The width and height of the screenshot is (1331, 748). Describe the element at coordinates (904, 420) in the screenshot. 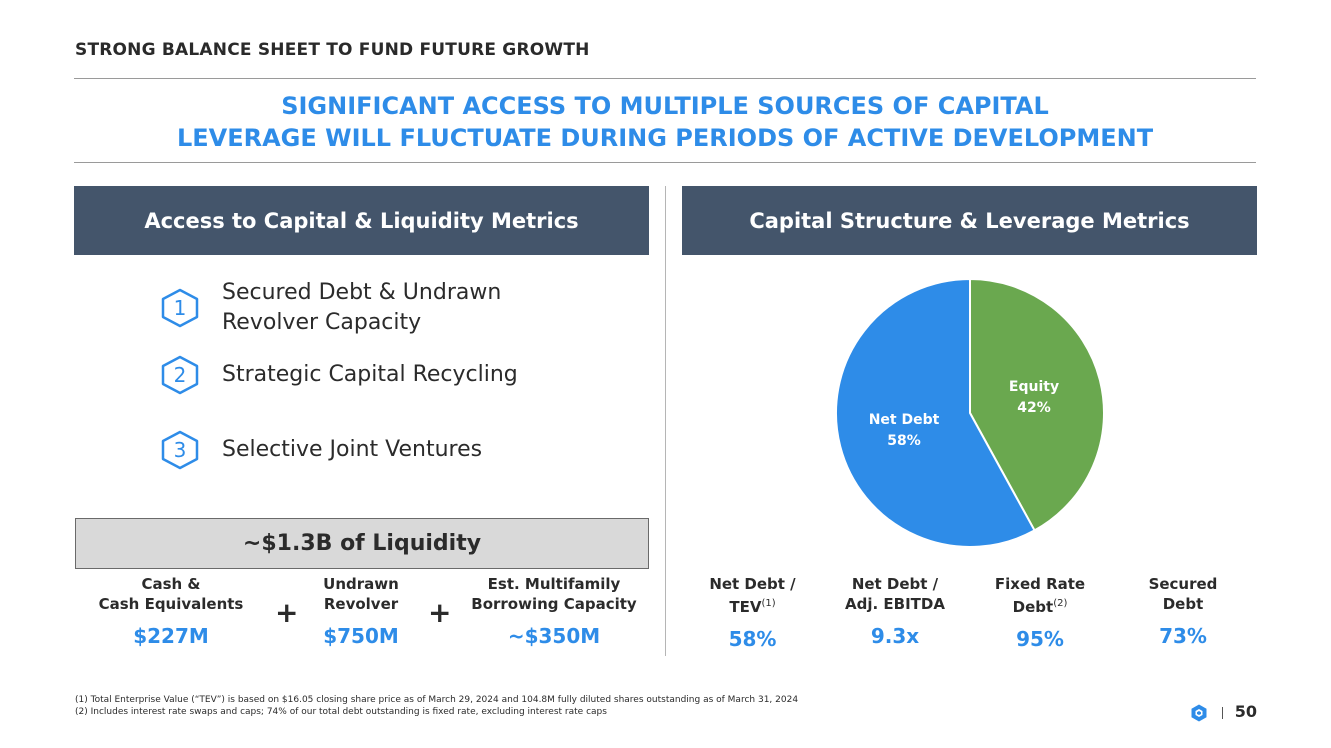

I see `pie-label-net-debt-name: Net Debt` at that location.